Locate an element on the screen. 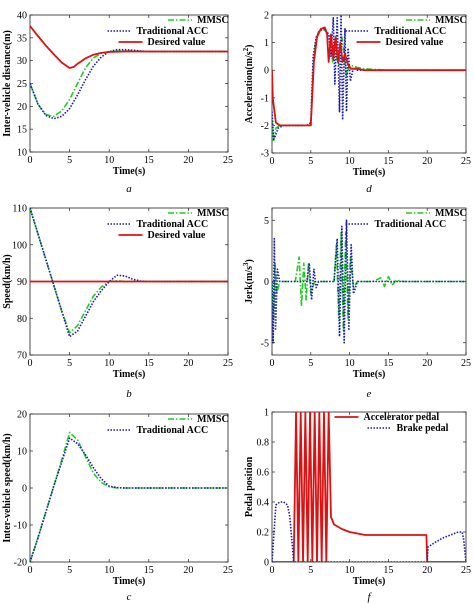 The width and height of the screenshot is (474, 603). y-axis-label: Acceleration(m/s2) is located at coordinates (248, 83).